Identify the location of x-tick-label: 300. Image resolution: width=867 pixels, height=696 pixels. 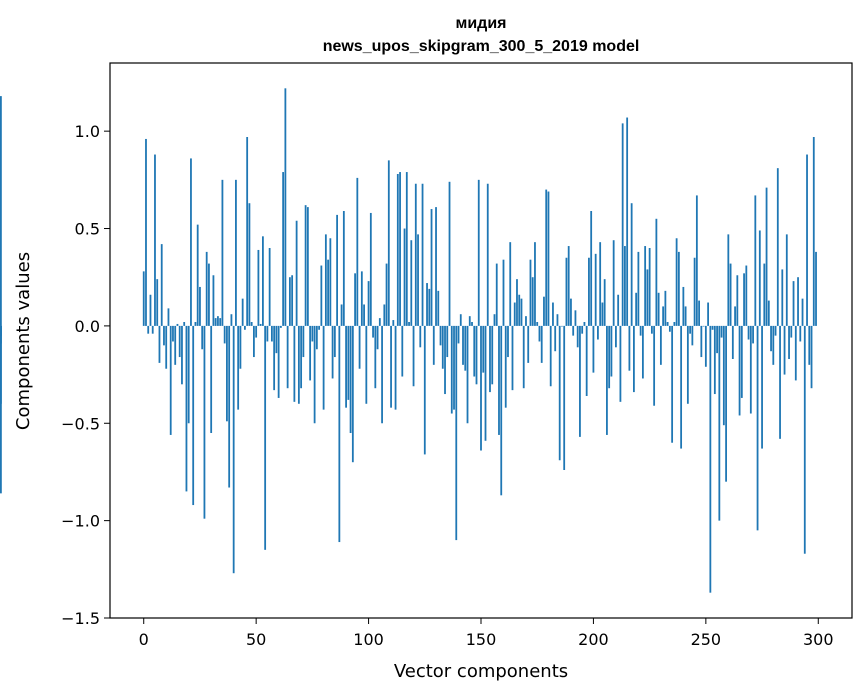
(818, 639).